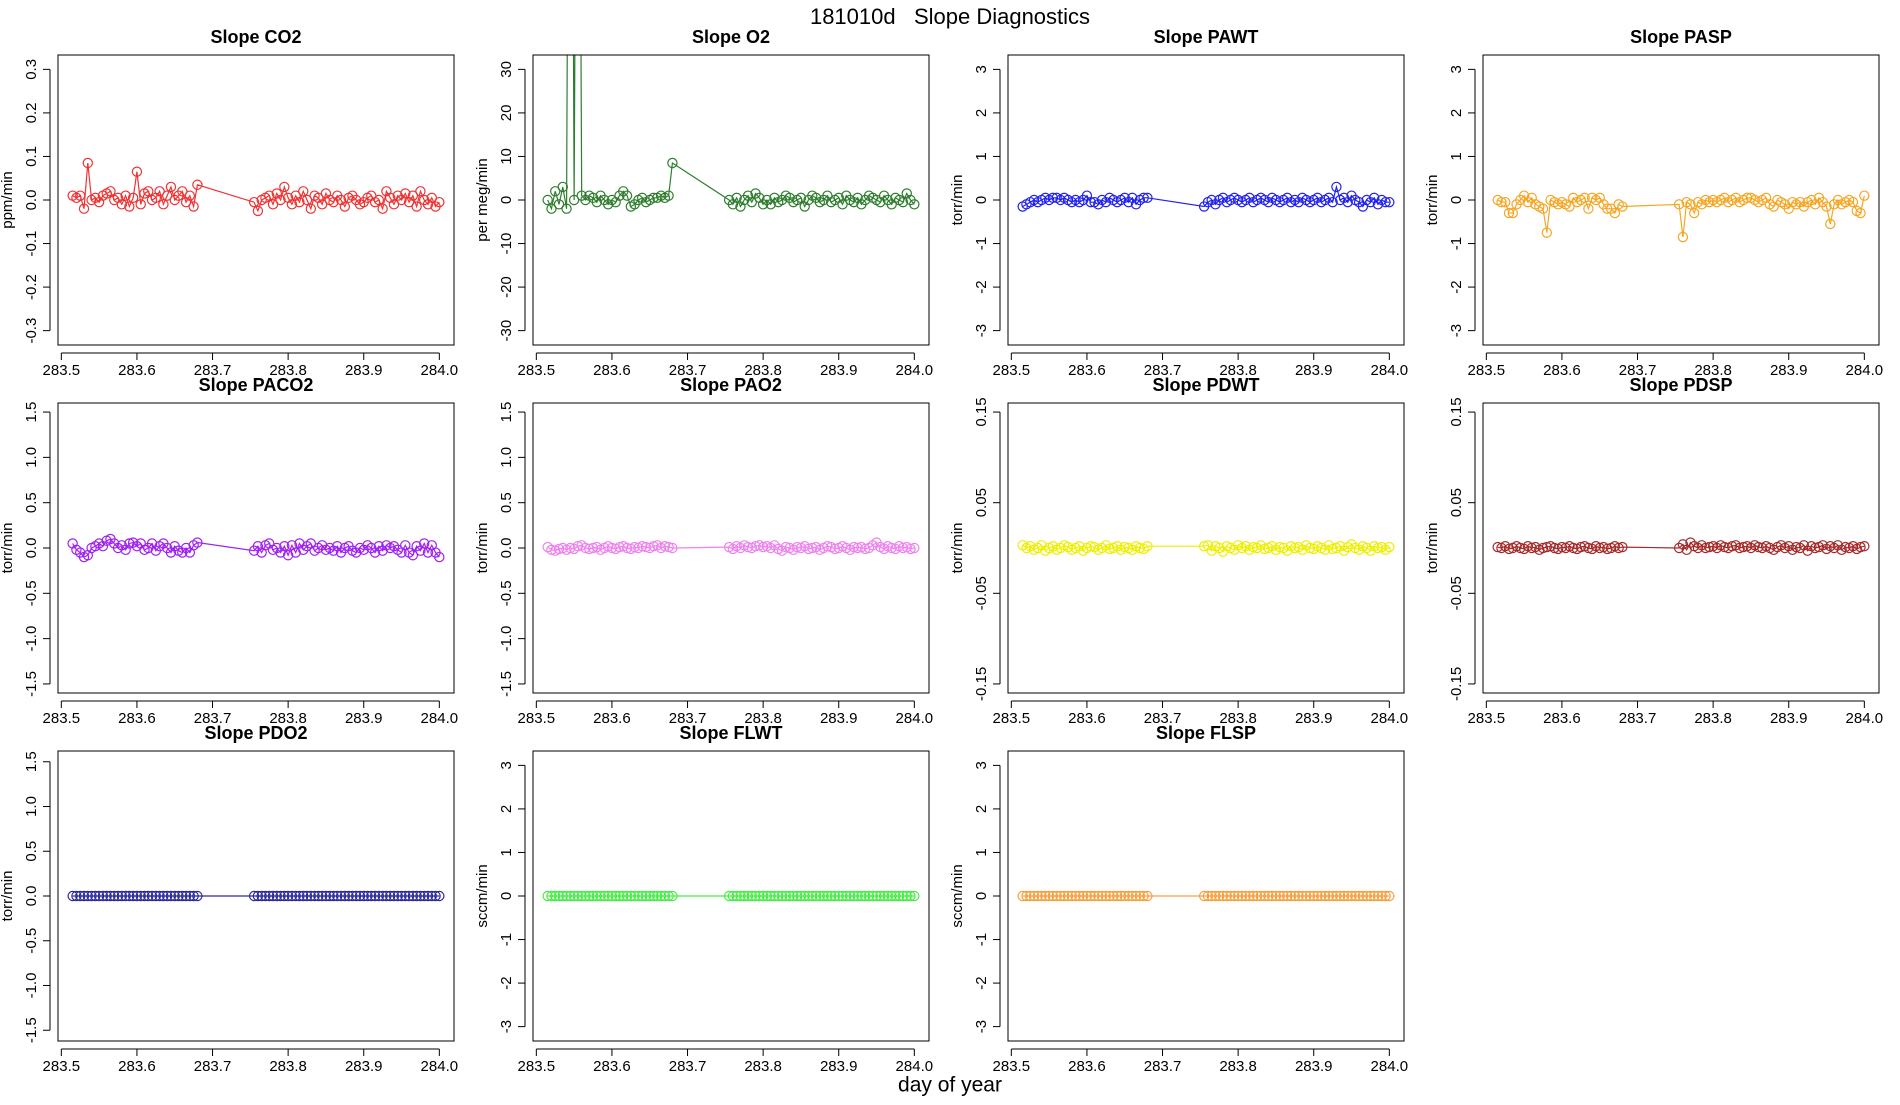 This screenshot has width=1900, height=1105. What do you see at coordinates (288, 370) in the screenshot?
I see `x-tick-label: 283.8` at bounding box center [288, 370].